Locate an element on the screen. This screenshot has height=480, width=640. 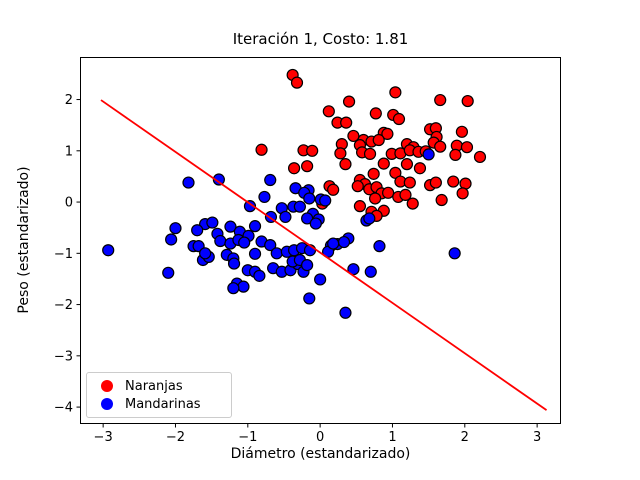
x-tick-label: −2 is located at coordinates (175, 437).